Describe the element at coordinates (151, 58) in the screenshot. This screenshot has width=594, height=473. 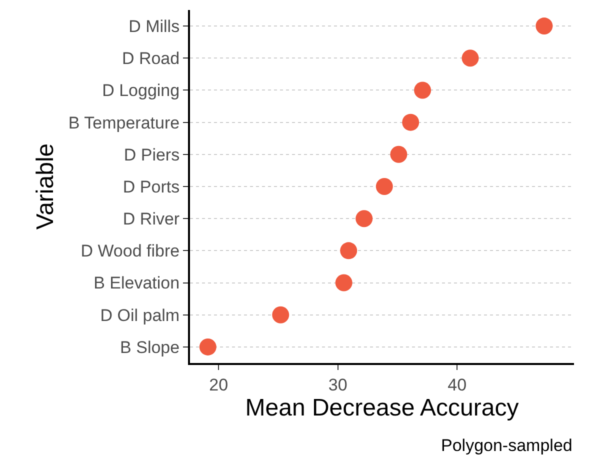
I see `y-tick-label: D Road` at that location.